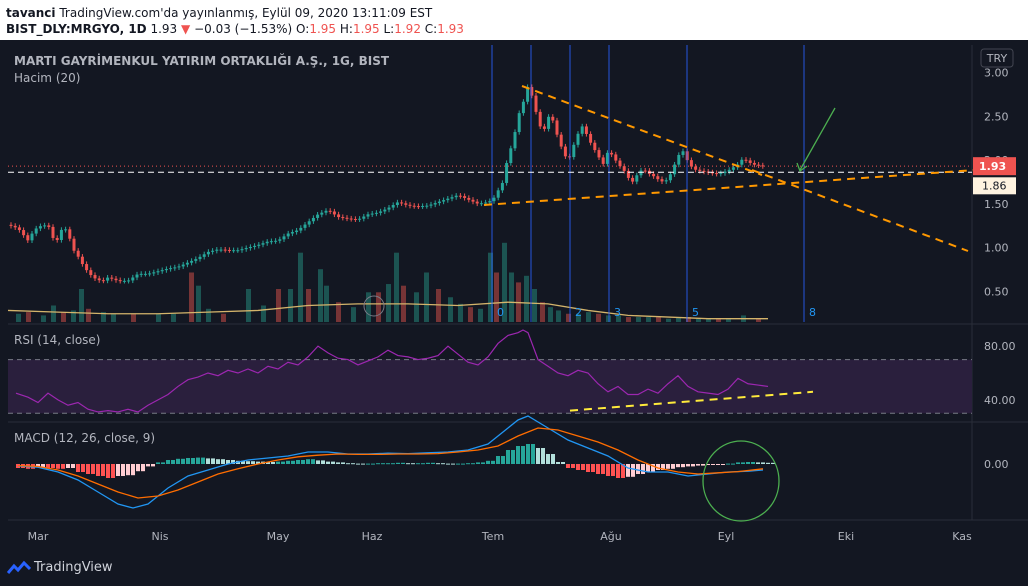  What do you see at coordinates (729, 187) in the screenshot?
I see `lower-trendline` at bounding box center [729, 187].